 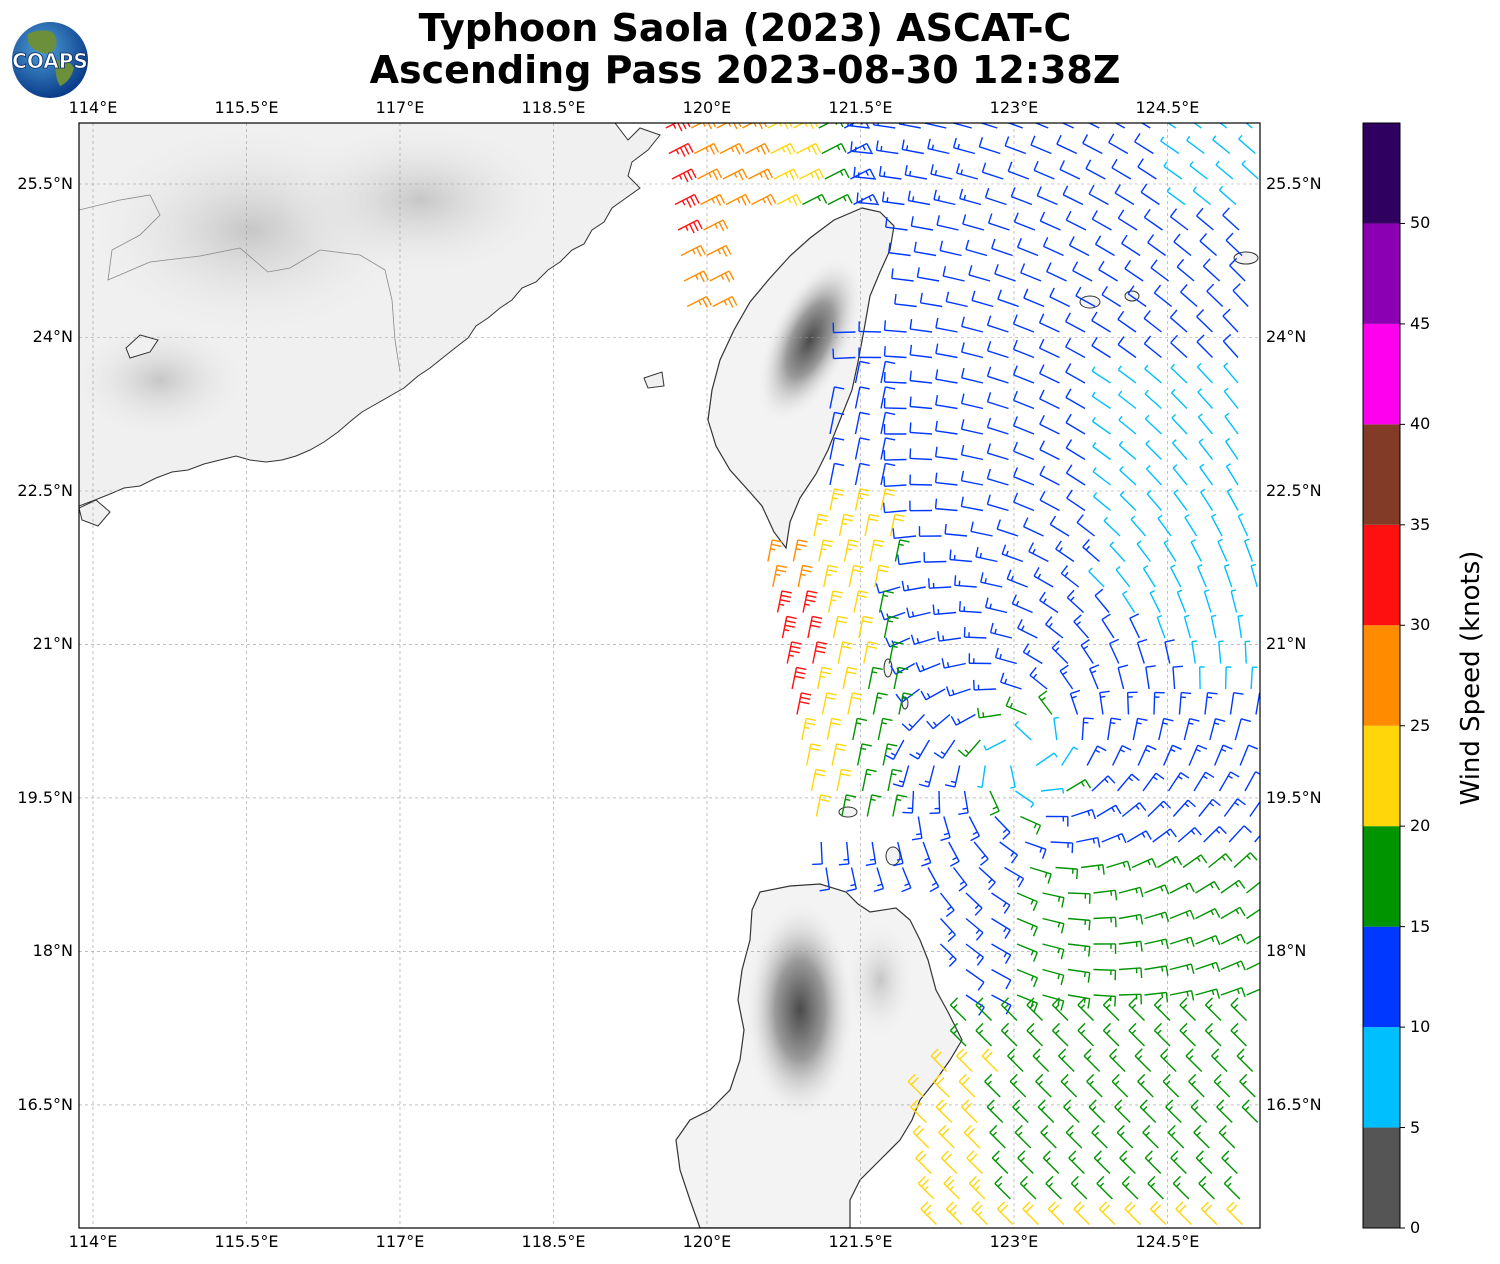 I want to click on lon-tick-label: 120°E, so click(x=707, y=107).